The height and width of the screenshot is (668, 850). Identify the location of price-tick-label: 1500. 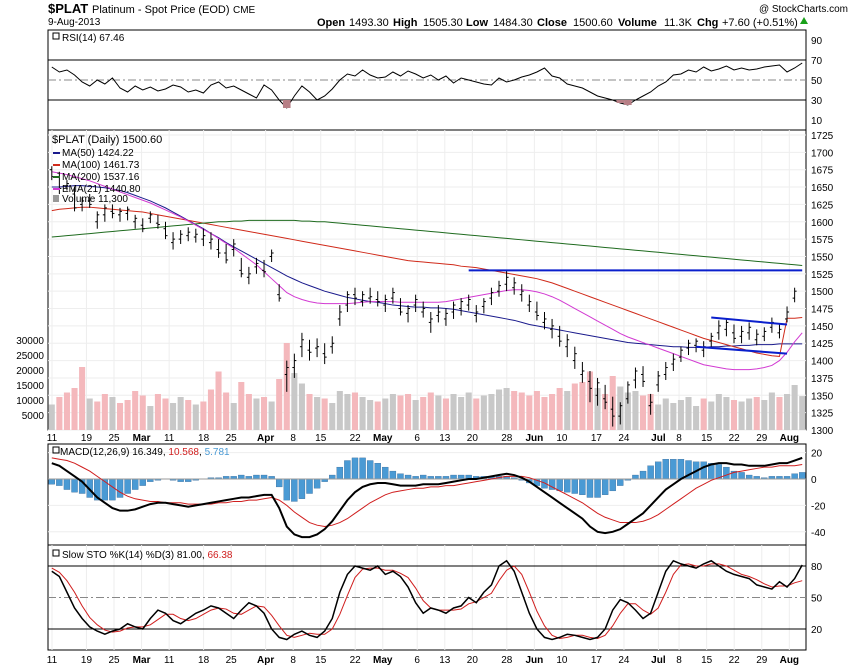
(822, 292).